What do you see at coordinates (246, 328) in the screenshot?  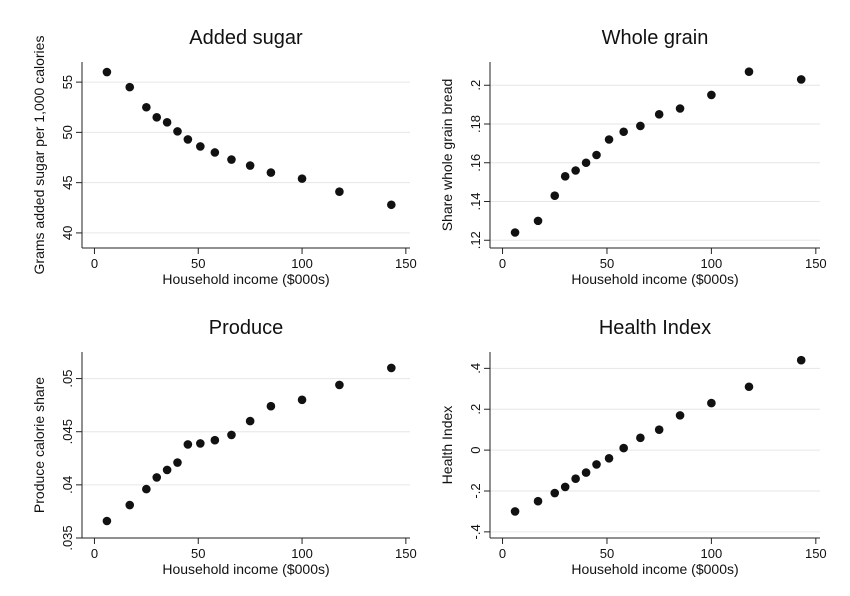 I see `chart-title: Produce` at bounding box center [246, 328].